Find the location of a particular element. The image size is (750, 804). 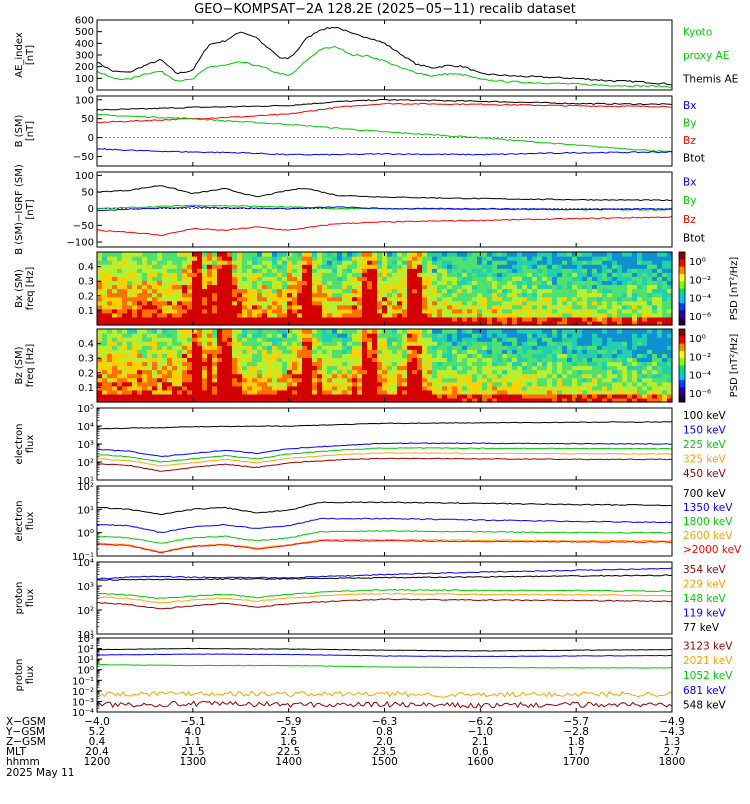

colorbar is located at coordinates (682, 365).